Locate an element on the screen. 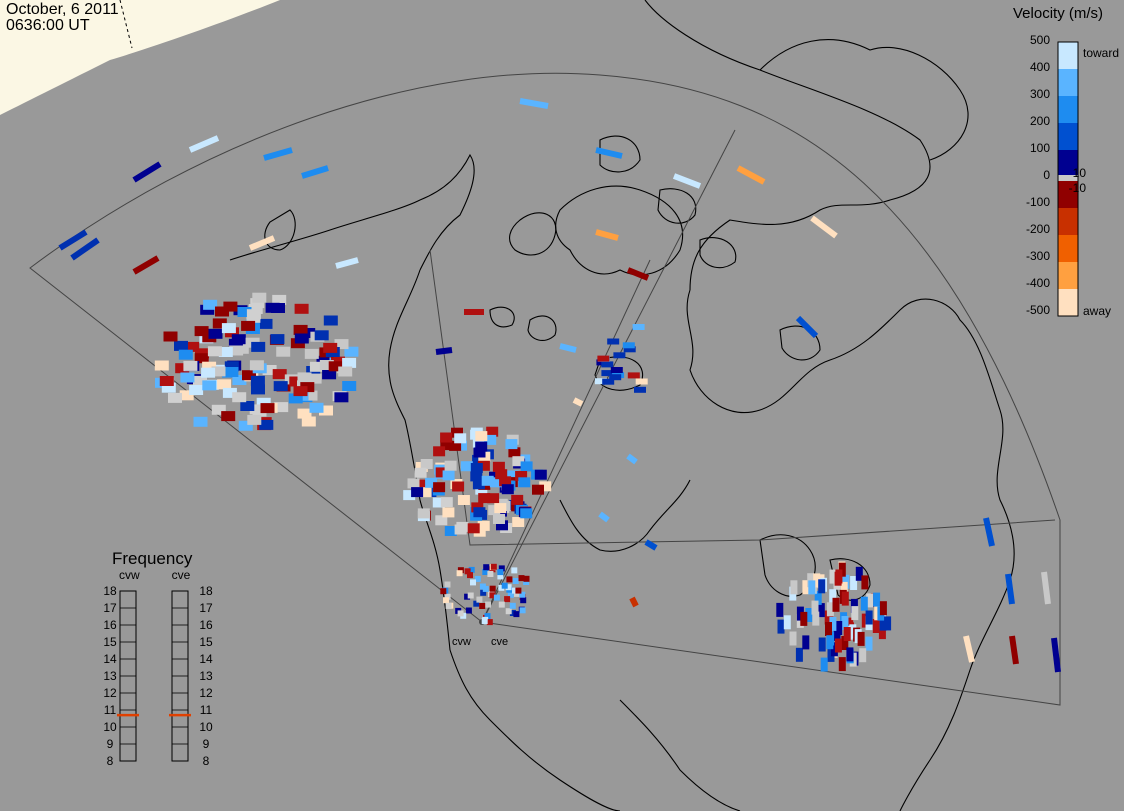 Image resolution: width=1124 pixels, height=811 pixels. frequency-scale-label: 17 is located at coordinates (206, 608).